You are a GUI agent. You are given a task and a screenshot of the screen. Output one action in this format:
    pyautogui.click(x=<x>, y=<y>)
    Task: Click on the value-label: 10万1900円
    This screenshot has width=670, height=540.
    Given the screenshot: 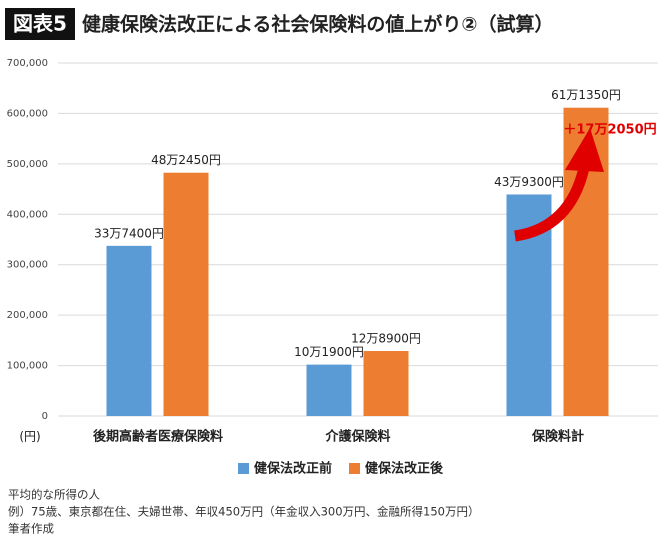 What is the action you would take?
    pyautogui.click(x=329, y=352)
    